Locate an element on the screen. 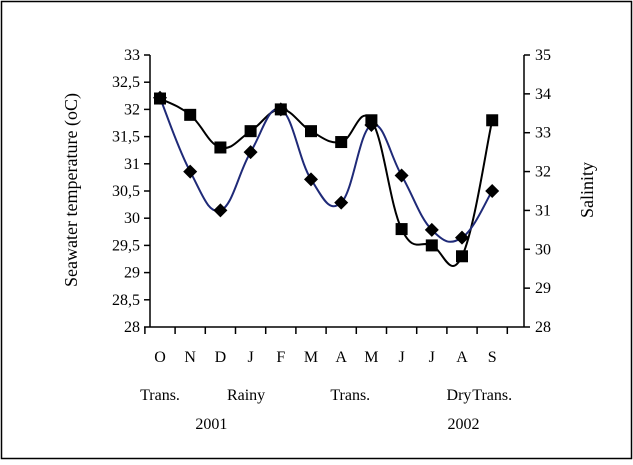 The image size is (633, 465). right-axis-tick-label: 35 is located at coordinates (543, 55).